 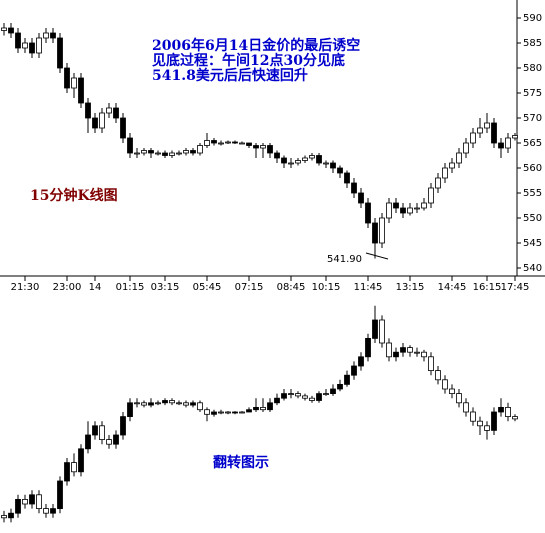 I want to click on x-tick-label: 23:00, so click(x=67, y=287).